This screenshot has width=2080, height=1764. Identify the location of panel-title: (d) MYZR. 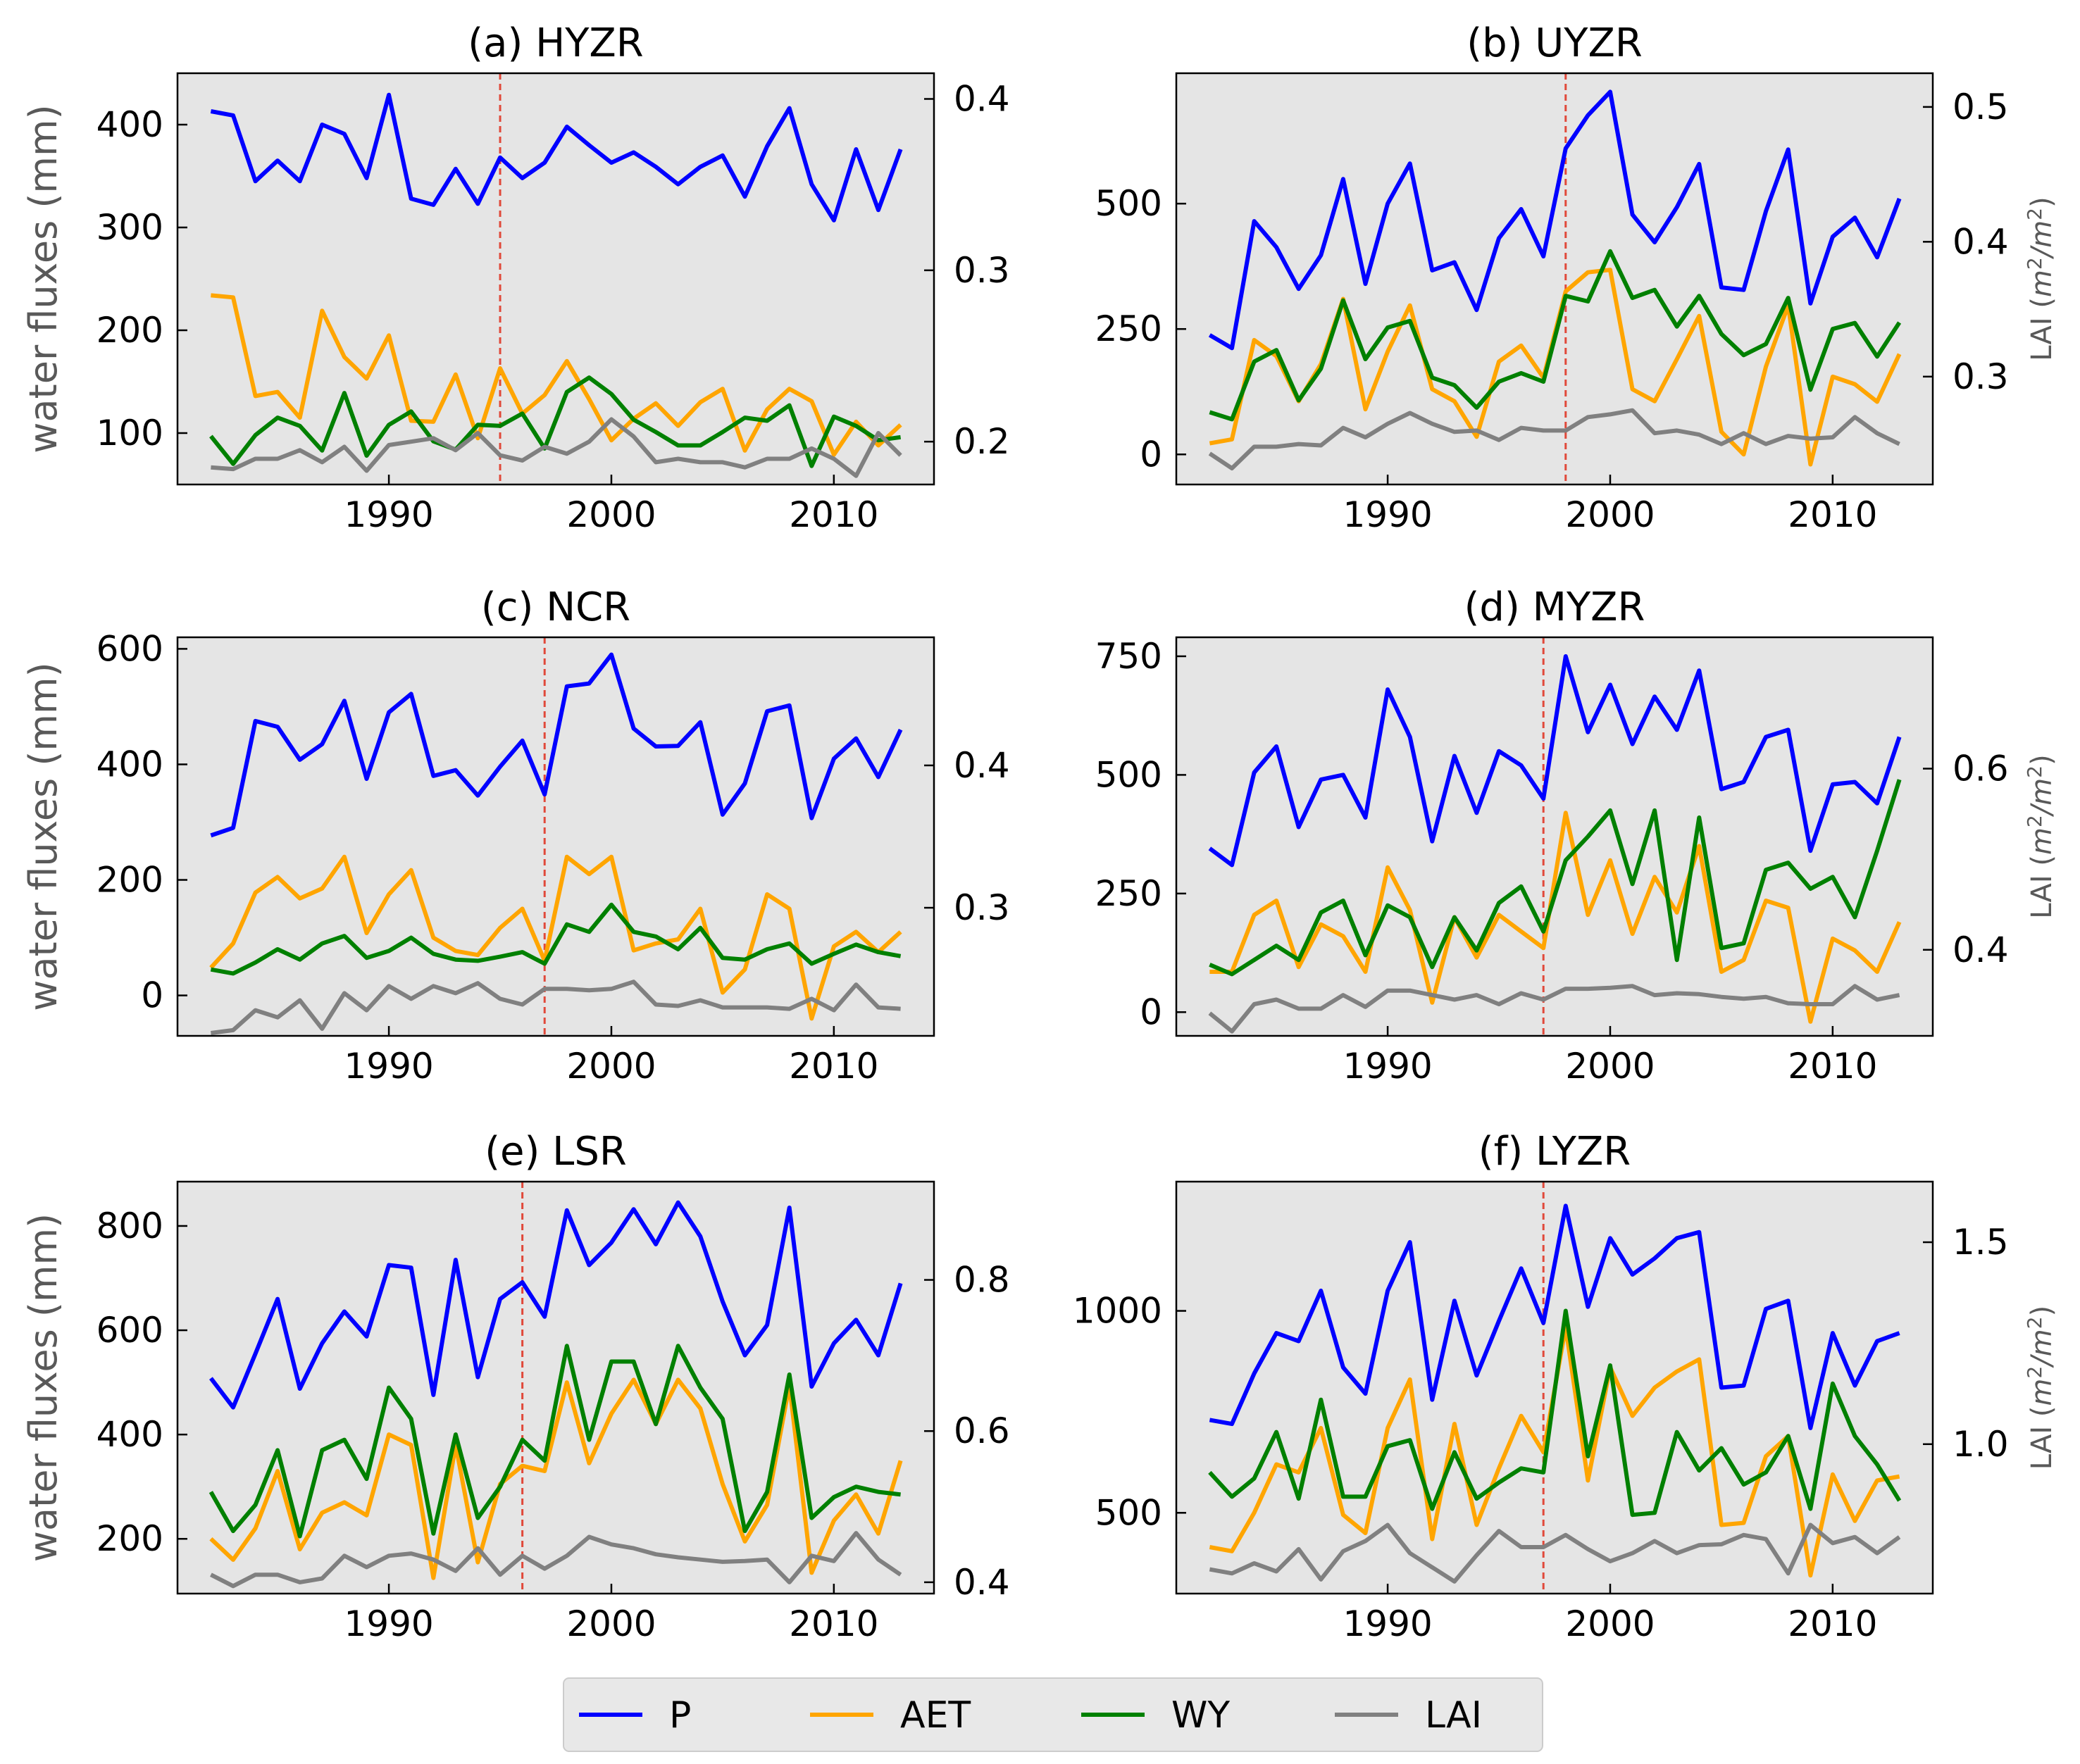
(1554, 607).